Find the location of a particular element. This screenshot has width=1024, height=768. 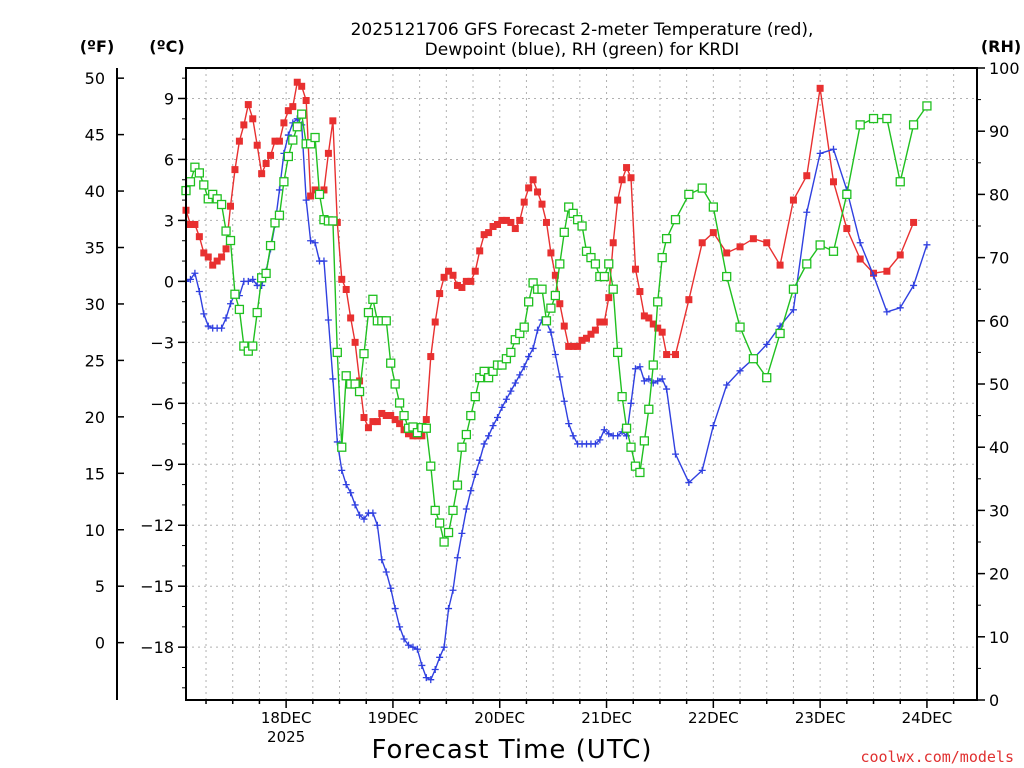

celsius-tick-label: −15 is located at coordinates (157, 586).